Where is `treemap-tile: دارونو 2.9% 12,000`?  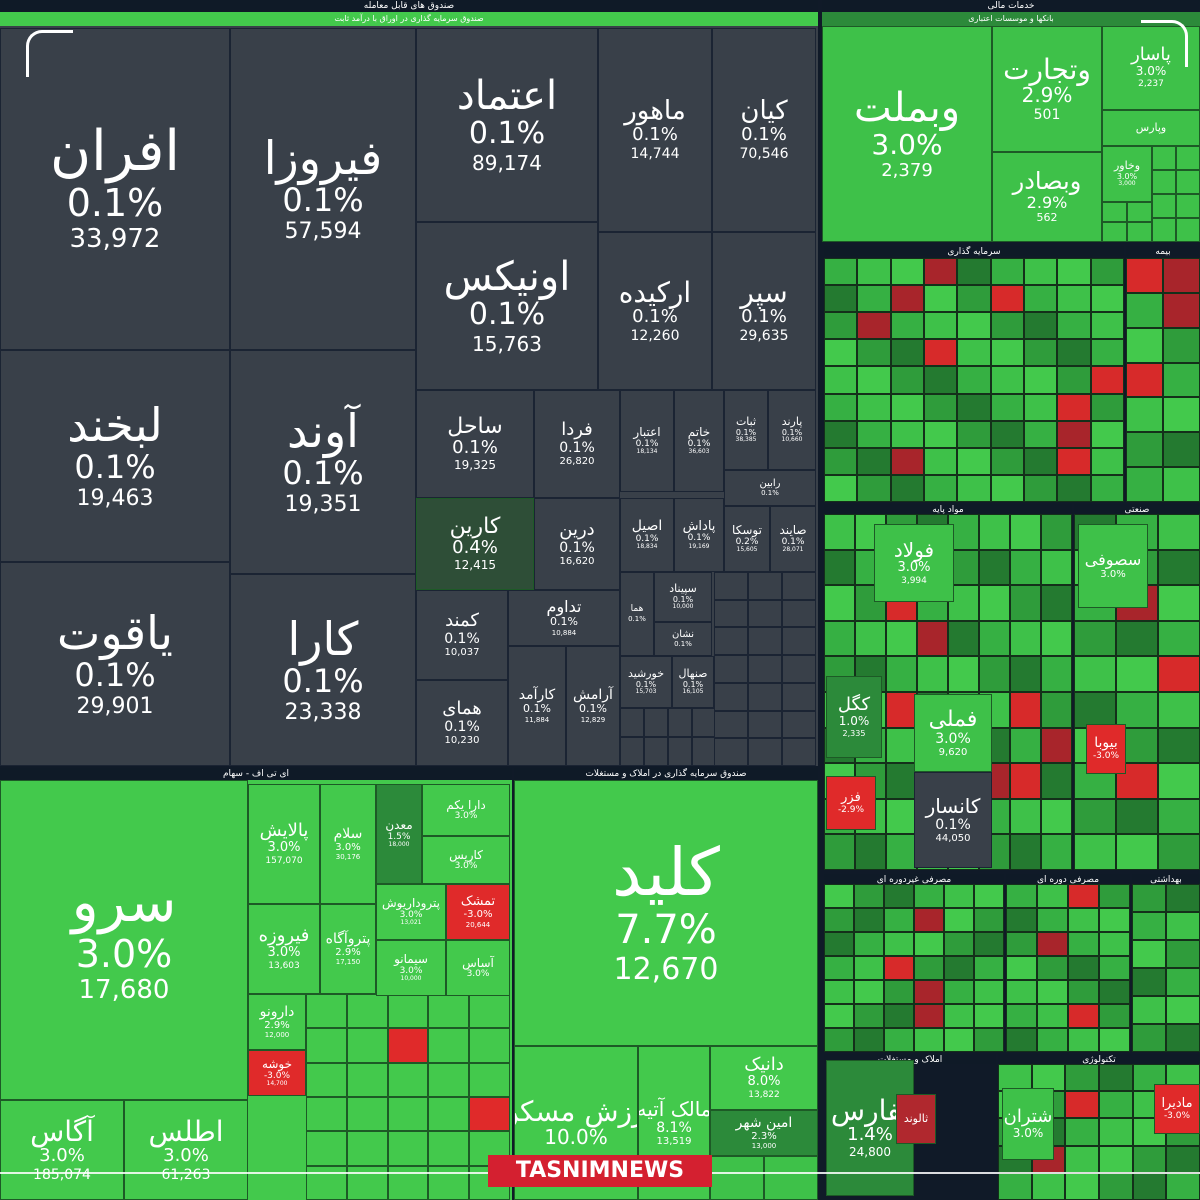
treemap-tile: دارونو 2.9% 12,000 is located at coordinates (277, 1022).